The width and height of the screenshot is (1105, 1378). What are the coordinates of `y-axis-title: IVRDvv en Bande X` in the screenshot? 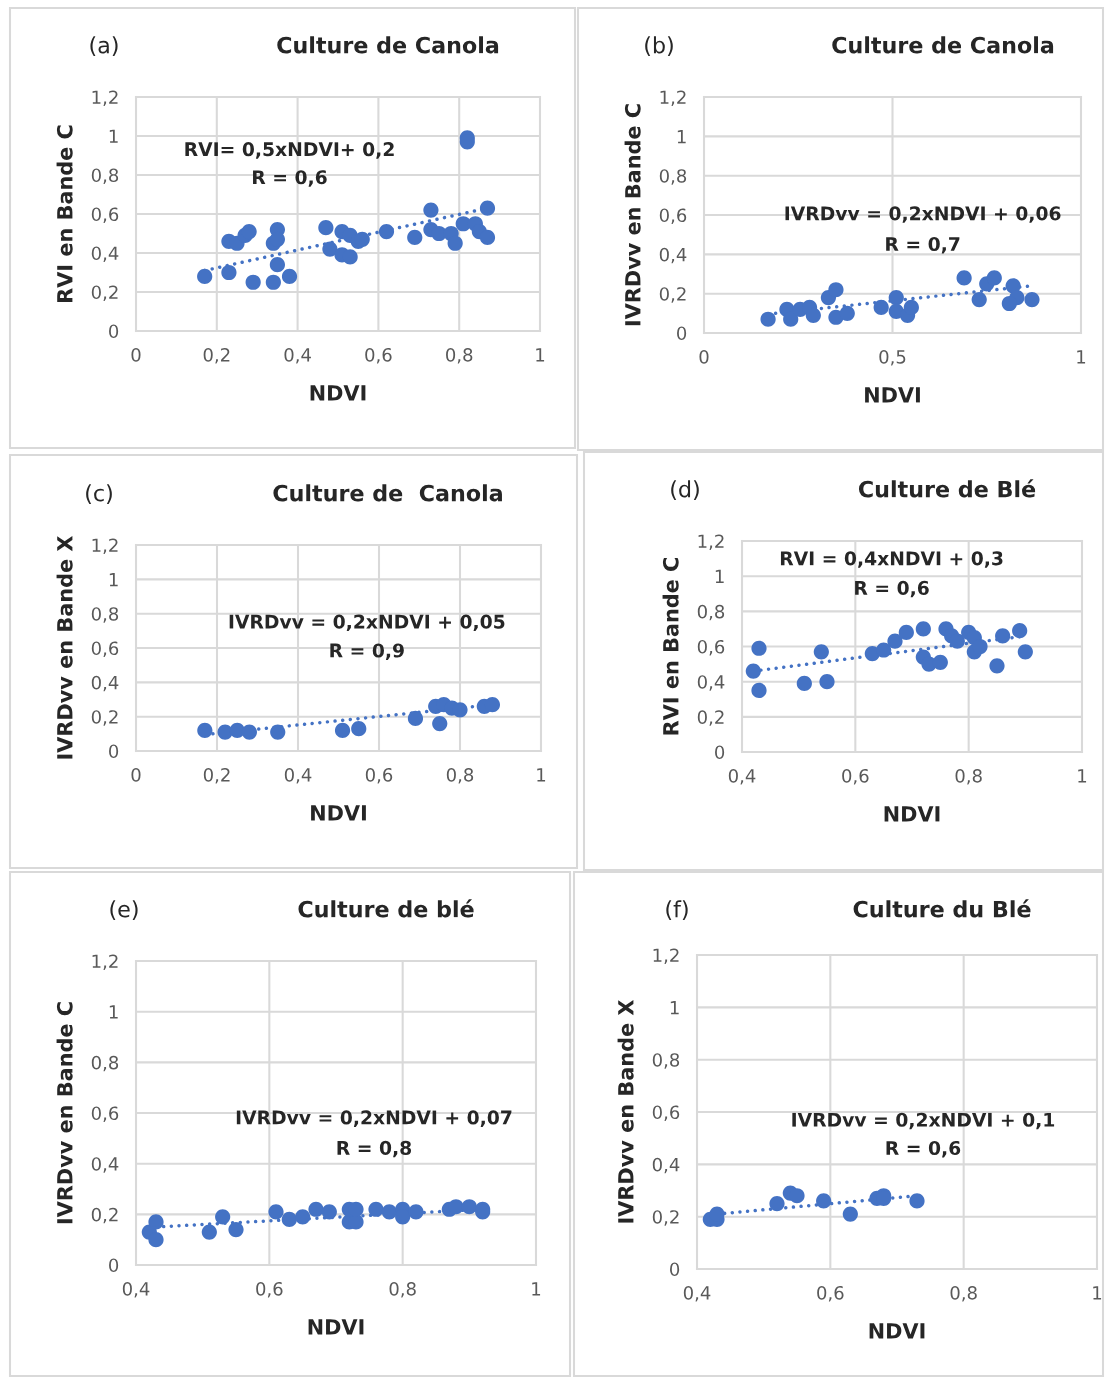 It's located at (625, 1111).